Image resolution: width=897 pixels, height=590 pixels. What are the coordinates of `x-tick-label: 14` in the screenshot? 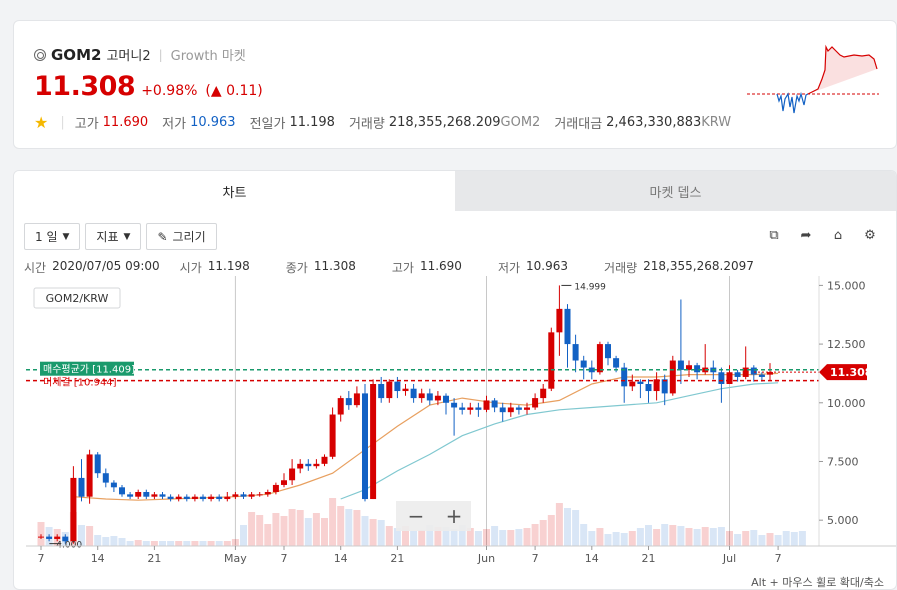 It's located at (592, 558).